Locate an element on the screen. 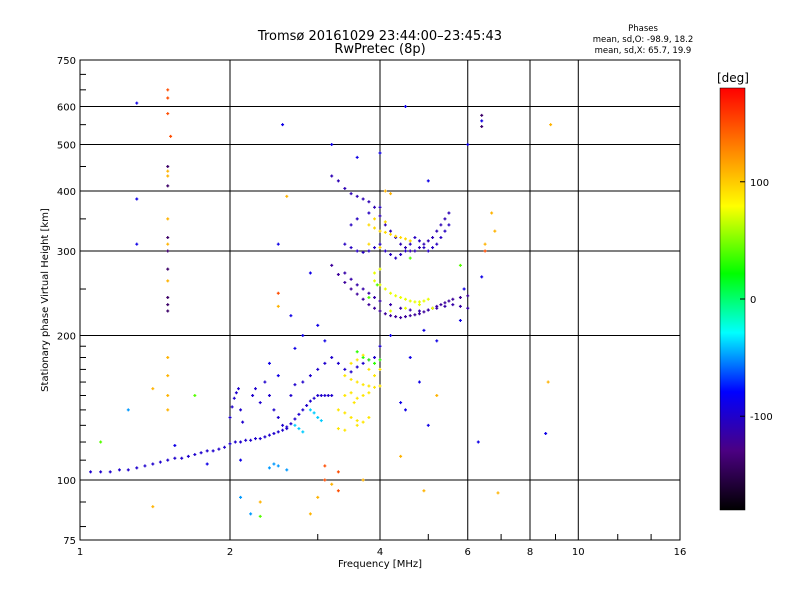 The image size is (800, 600). x-tick-label: 16 is located at coordinates (680, 552).